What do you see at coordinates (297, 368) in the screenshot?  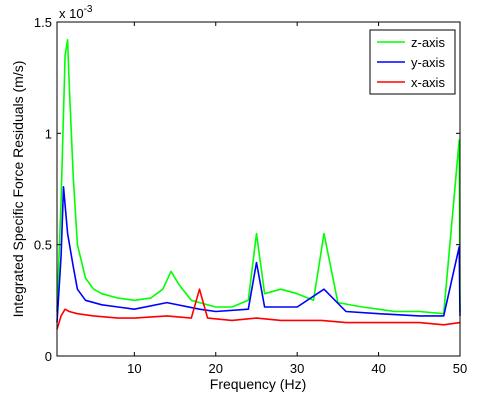 I see `x-tick-label: 30` at bounding box center [297, 368].